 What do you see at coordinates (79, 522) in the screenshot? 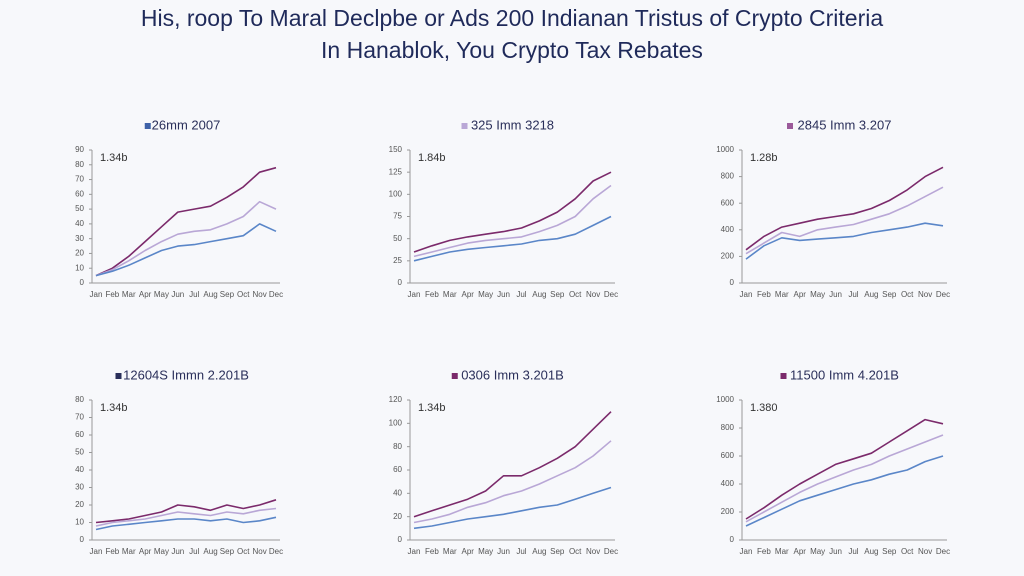
I see `y-tick-label: 10` at bounding box center [79, 522].